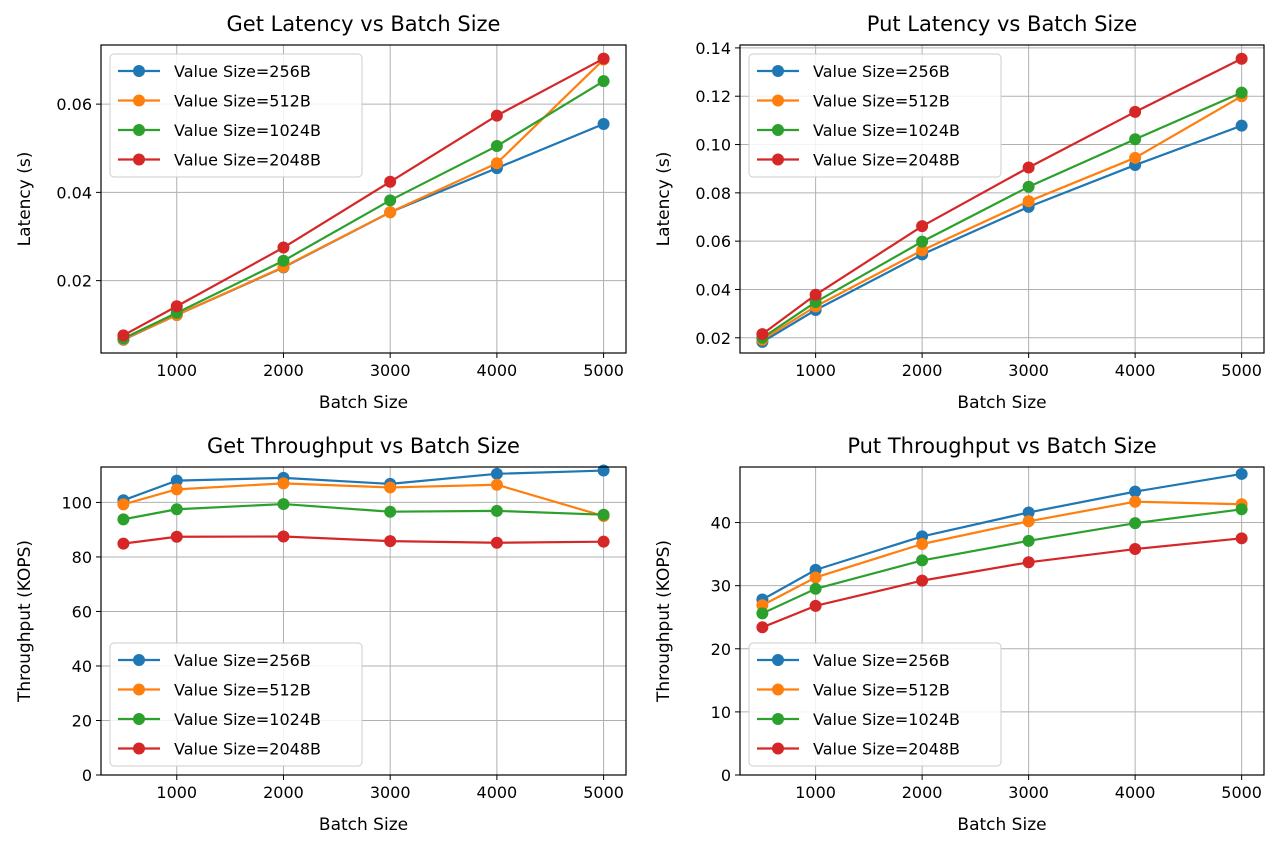 This screenshot has width=1280, height=854. I want to click on y-tick-label: 100, so click(76, 502).